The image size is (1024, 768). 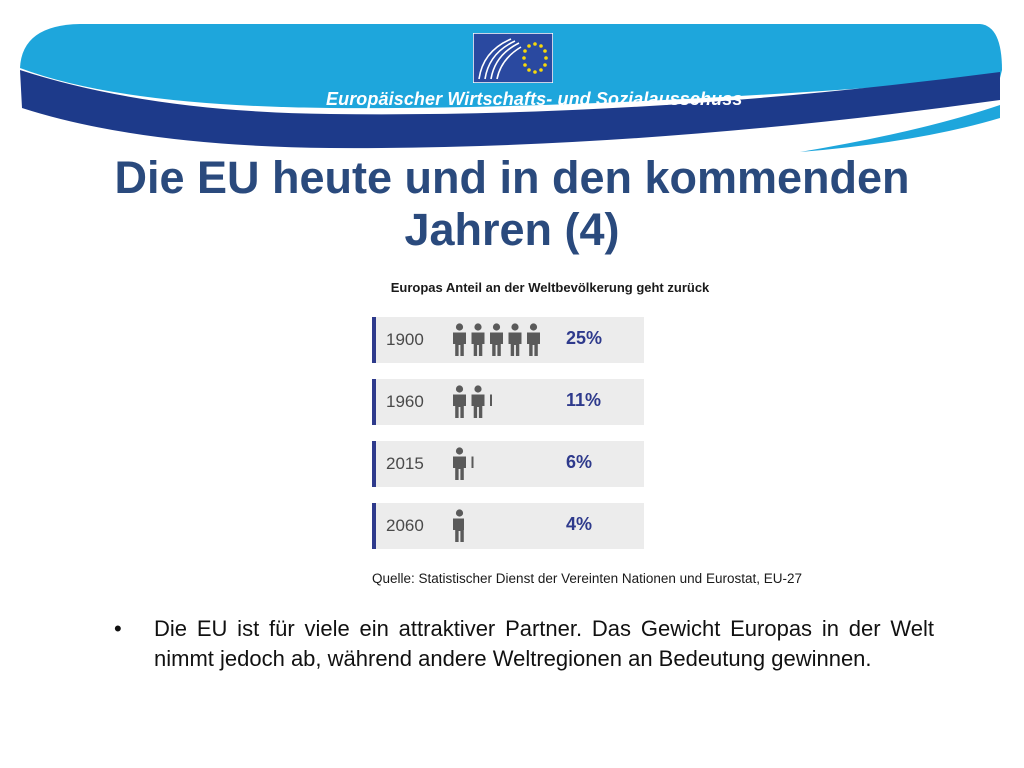 What do you see at coordinates (405, 525) in the screenshot?
I see `row-year: 2060` at bounding box center [405, 525].